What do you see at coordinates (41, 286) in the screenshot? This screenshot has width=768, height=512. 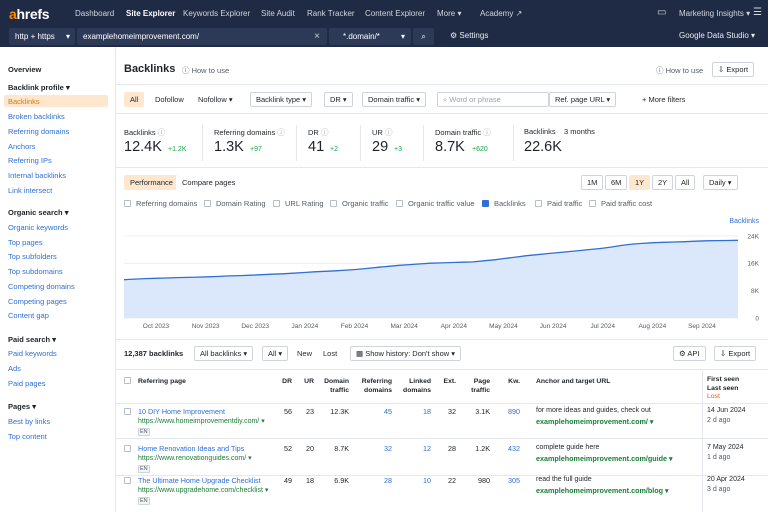 I see `sidebar-item-competing-domains: Competing domains` at bounding box center [41, 286].